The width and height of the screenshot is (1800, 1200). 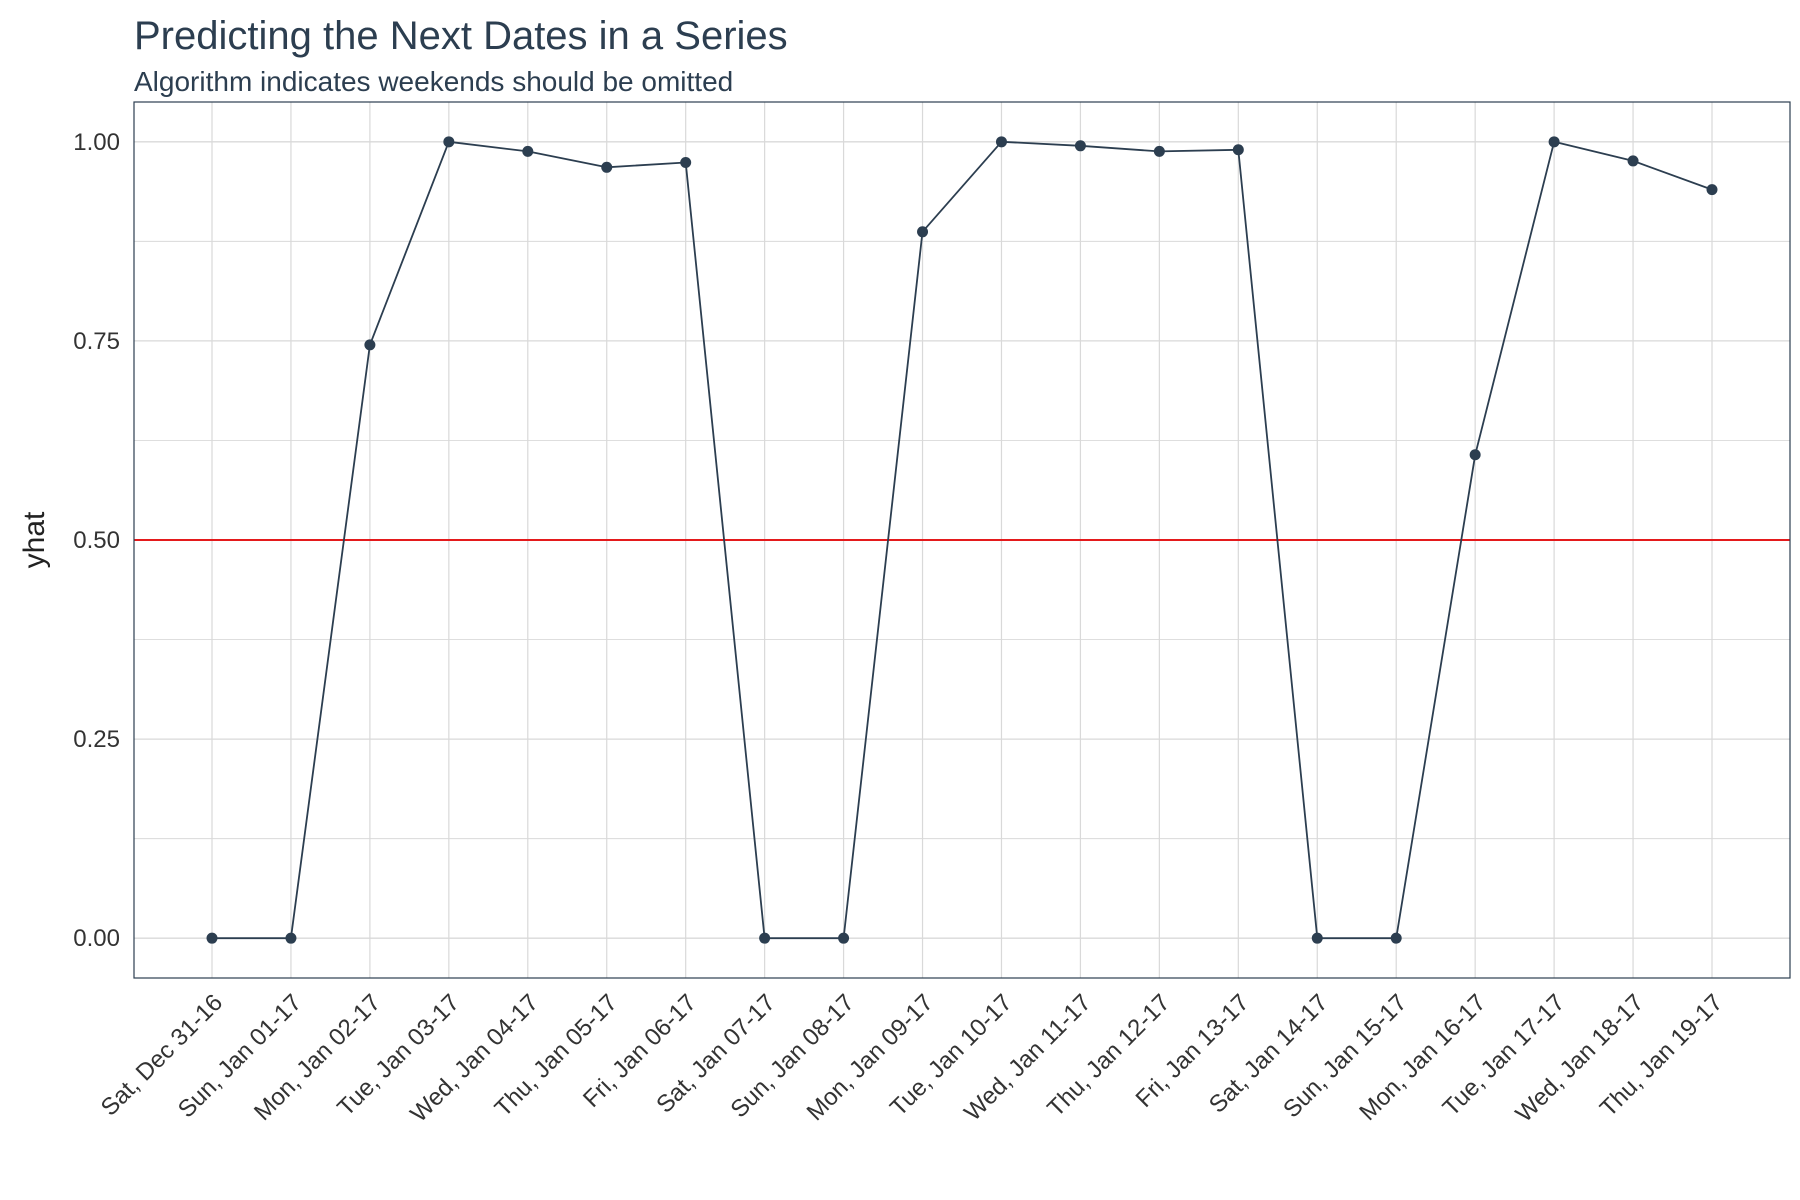 I want to click on y-tick-label: 1.00, so click(x=96, y=142).